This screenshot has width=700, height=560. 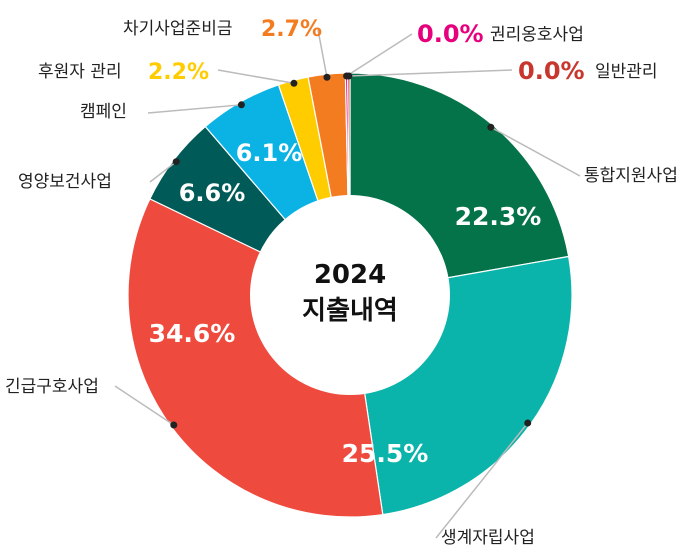 What do you see at coordinates (322, 53) in the screenshot?
I see `leader-line-next-project-reserve` at bounding box center [322, 53].